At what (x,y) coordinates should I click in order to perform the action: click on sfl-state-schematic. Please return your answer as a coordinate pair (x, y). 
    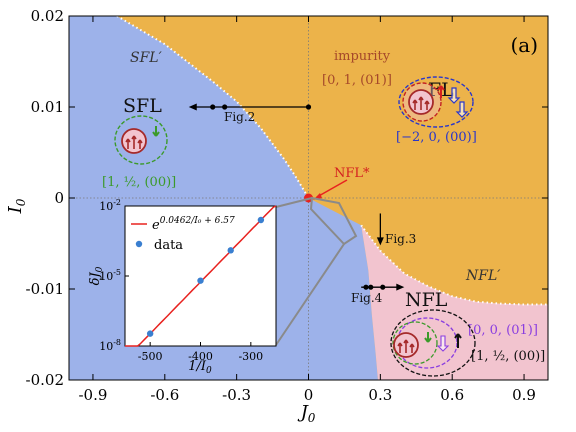
    Looking at the image, I should click on (141, 140).